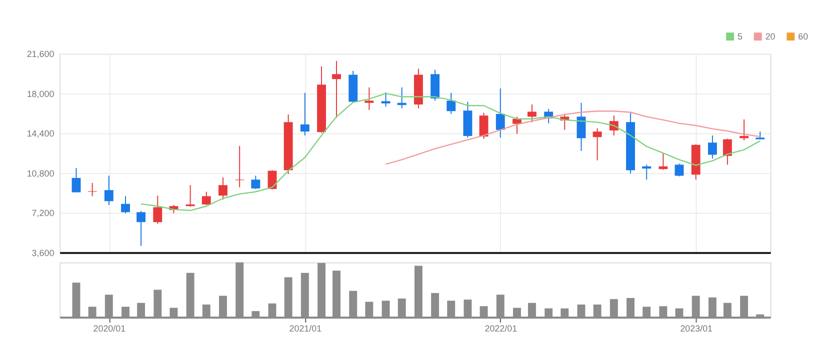  What do you see at coordinates (43, 253) in the screenshot?
I see `y-tick-label: 3,600` at bounding box center [43, 253].